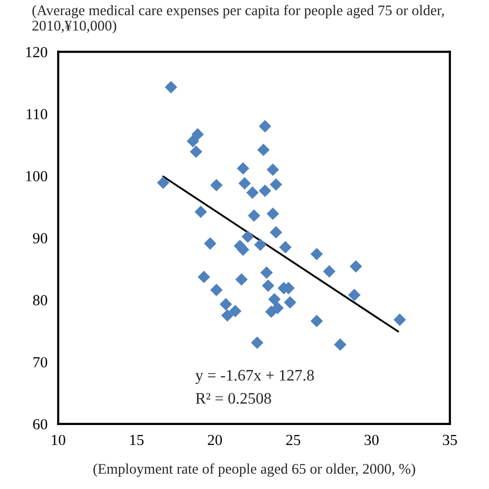 This screenshot has height=489, width=489. Describe the element at coordinates (137, 440) in the screenshot. I see `x-tick-label: 15` at that location.